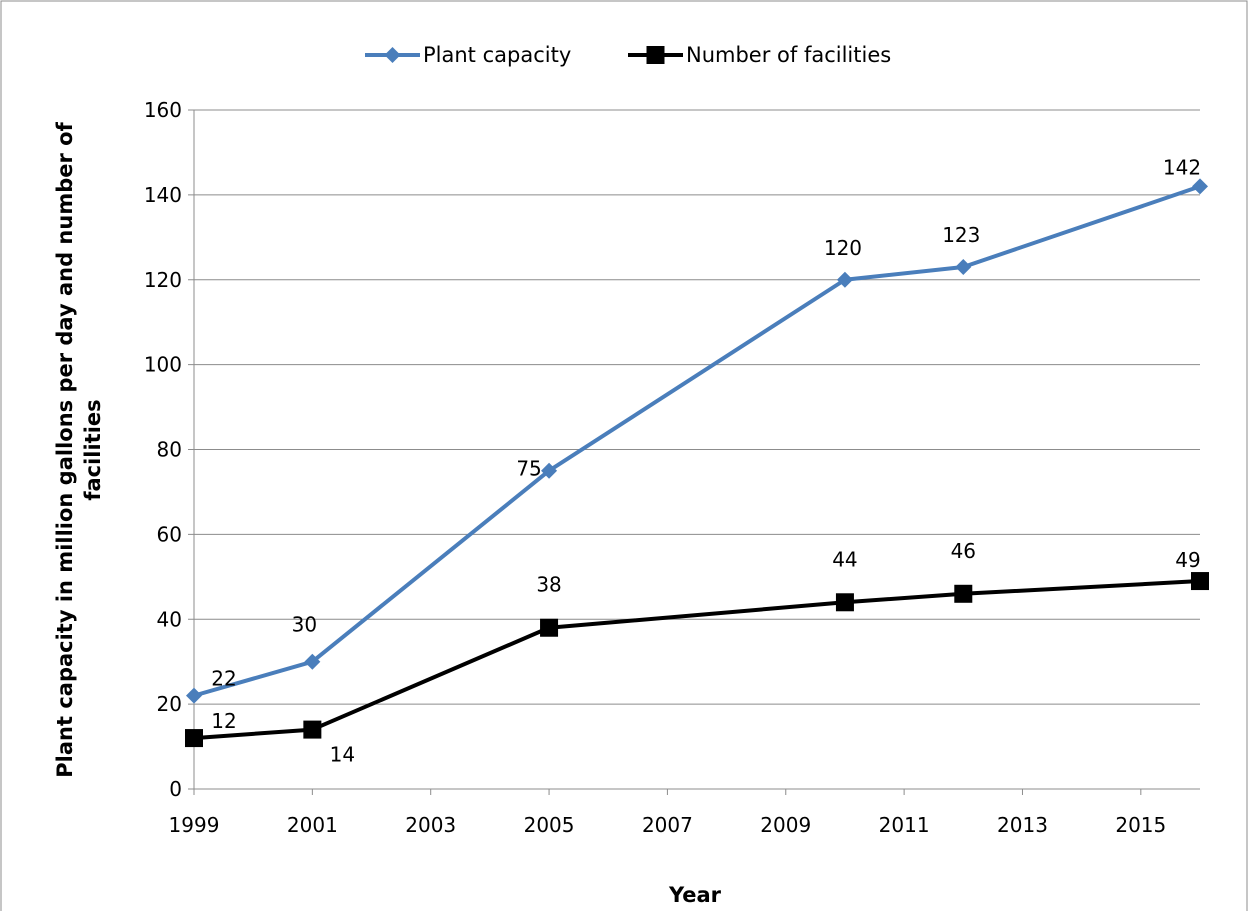  What do you see at coordinates (169, 619) in the screenshot?
I see `y-tick-label: 40` at bounding box center [169, 619].